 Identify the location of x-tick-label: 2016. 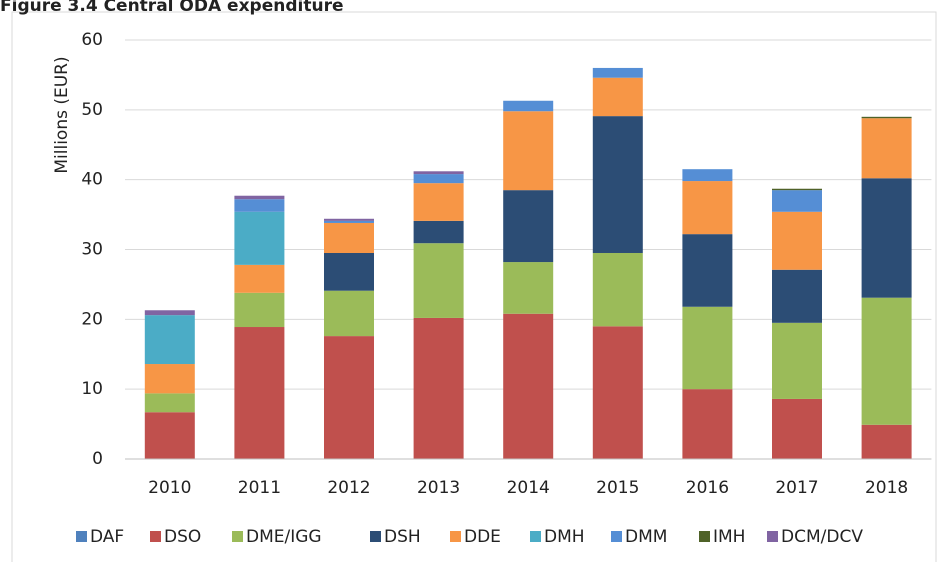
(707, 488).